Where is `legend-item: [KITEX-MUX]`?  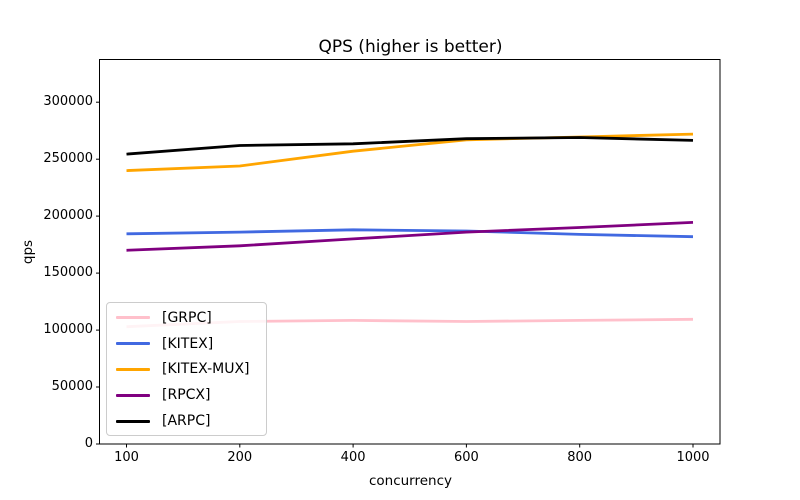
legend-item: [KITEX-MUX] is located at coordinates (186, 370).